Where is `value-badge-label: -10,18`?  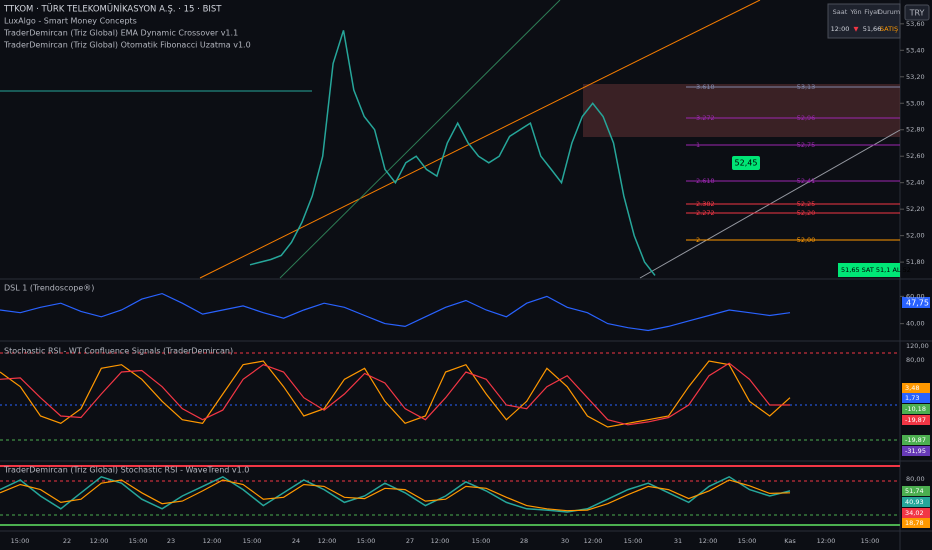
value-badge-label: -10,18 is located at coordinates (915, 409).